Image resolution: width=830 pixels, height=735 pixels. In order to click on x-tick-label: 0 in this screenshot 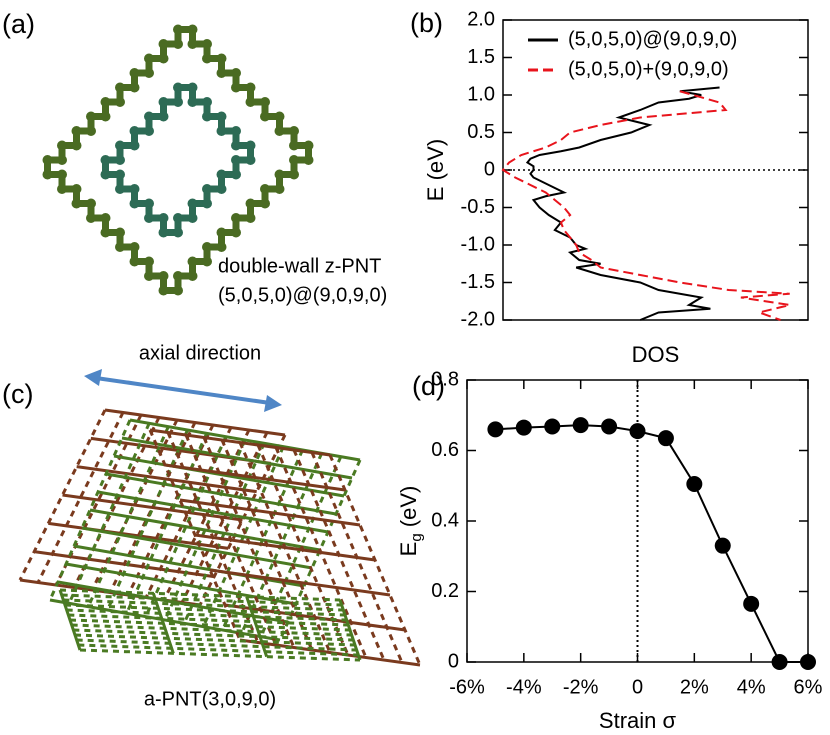, I will do `click(637, 687)`.